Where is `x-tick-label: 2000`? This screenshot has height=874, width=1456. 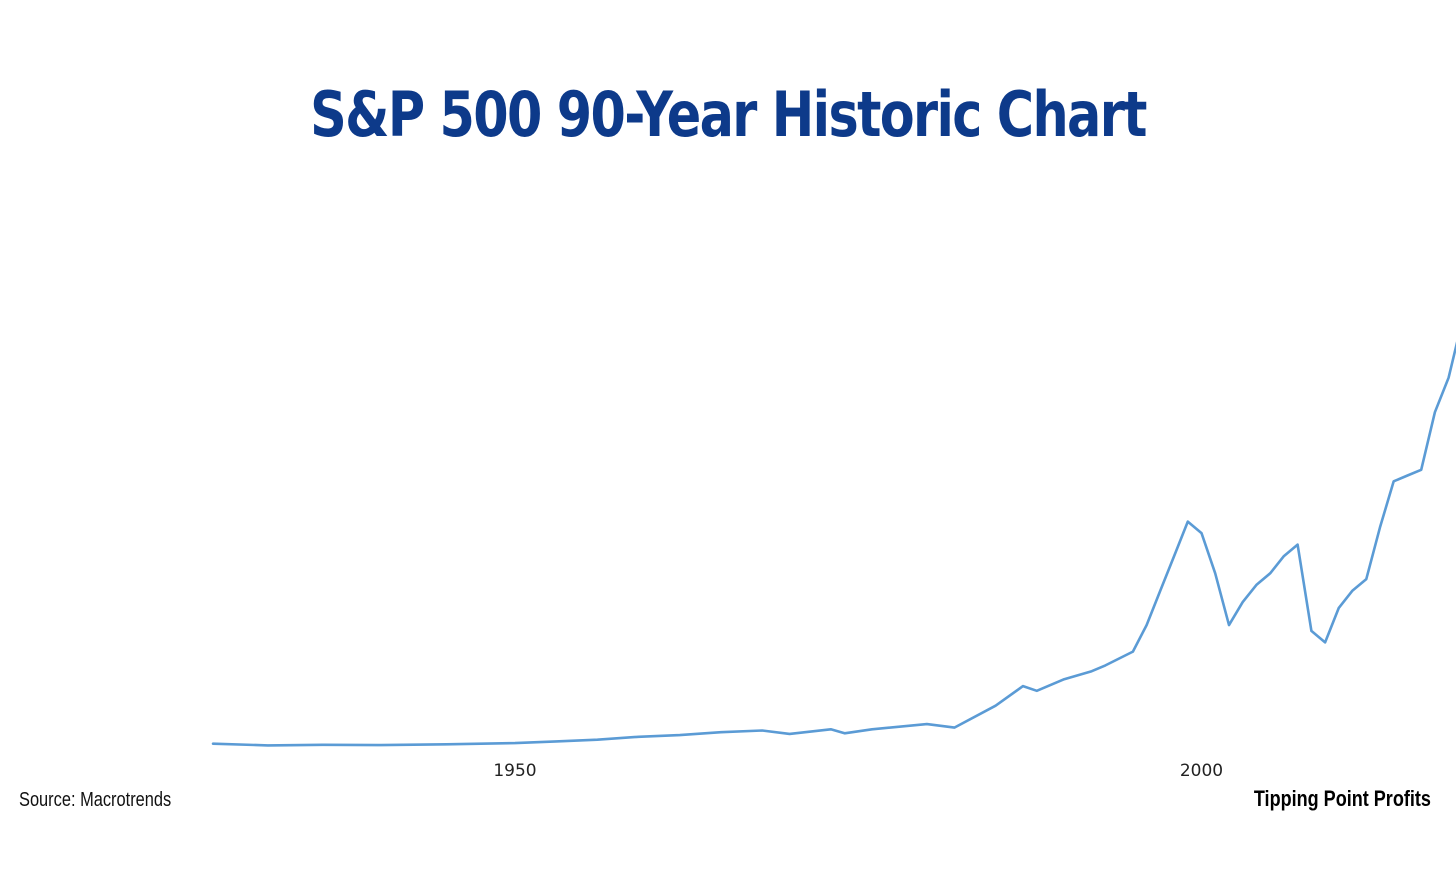
x-tick-label: 2000 is located at coordinates (1201, 771).